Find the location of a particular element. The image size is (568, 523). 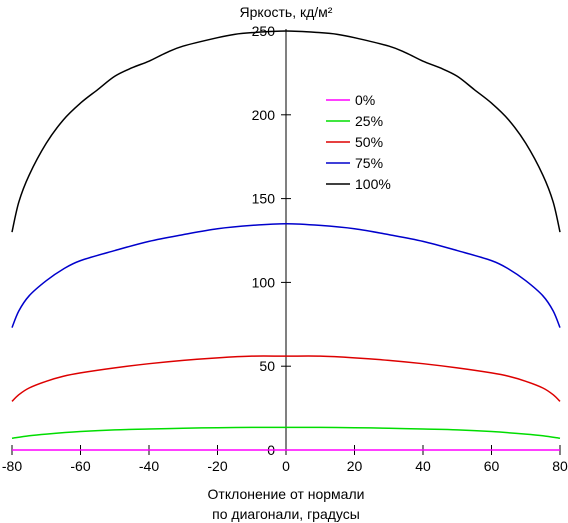

series-line-25-percent is located at coordinates (286, 433).